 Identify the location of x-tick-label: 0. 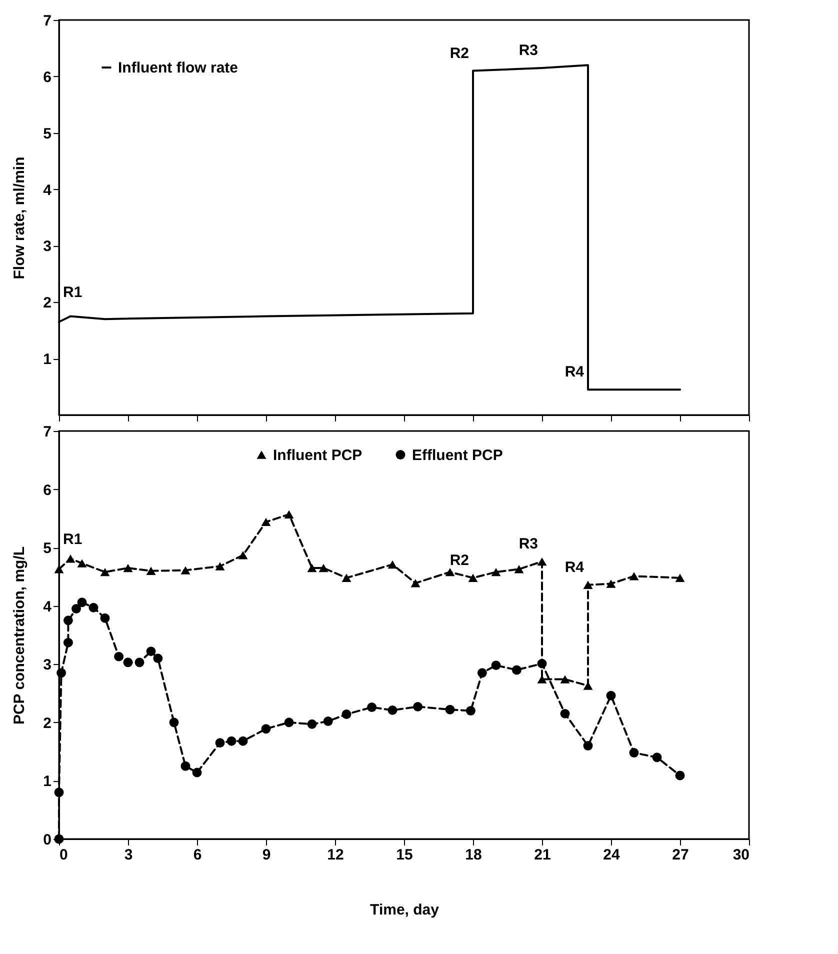
(64, 855).